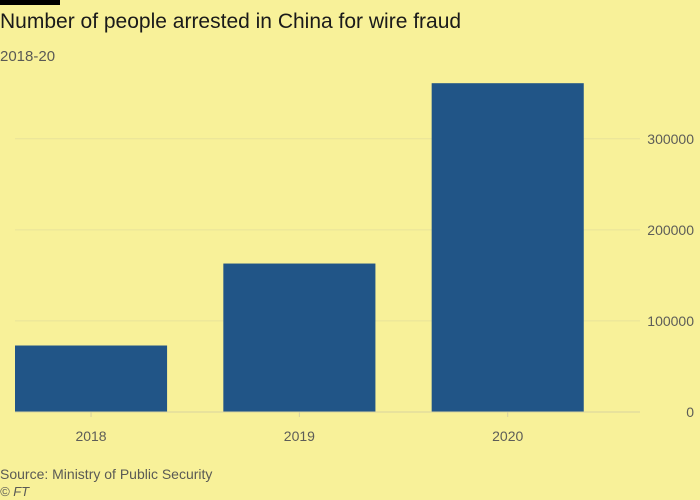 This screenshot has width=700, height=500. Describe the element at coordinates (30, 2) in the screenshot. I see `brand-bar` at that location.